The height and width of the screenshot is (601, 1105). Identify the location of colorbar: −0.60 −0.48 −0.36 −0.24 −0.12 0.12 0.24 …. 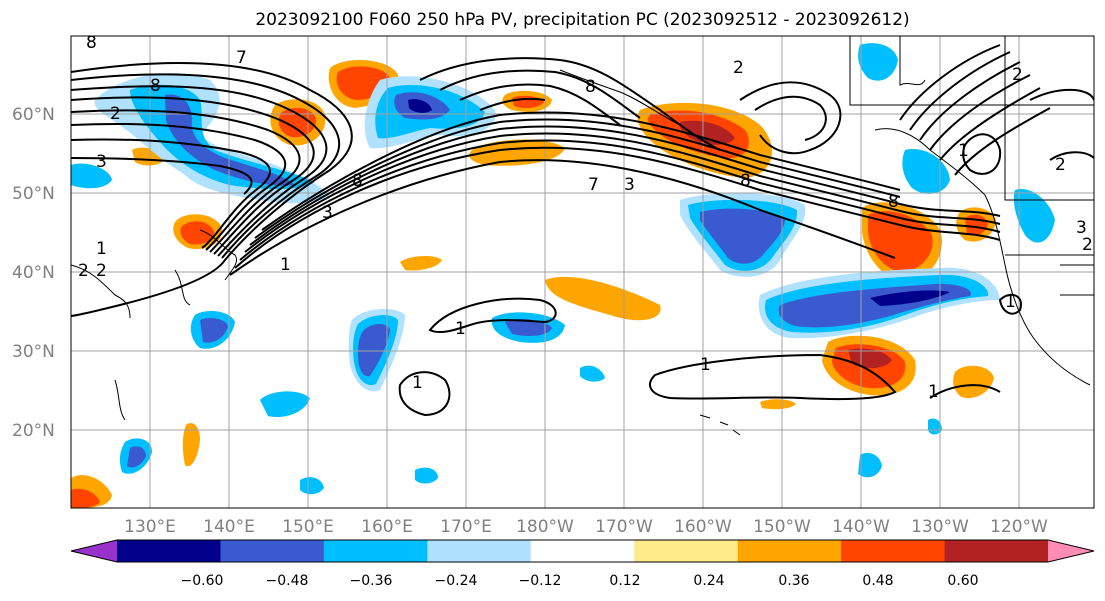
(582, 564).